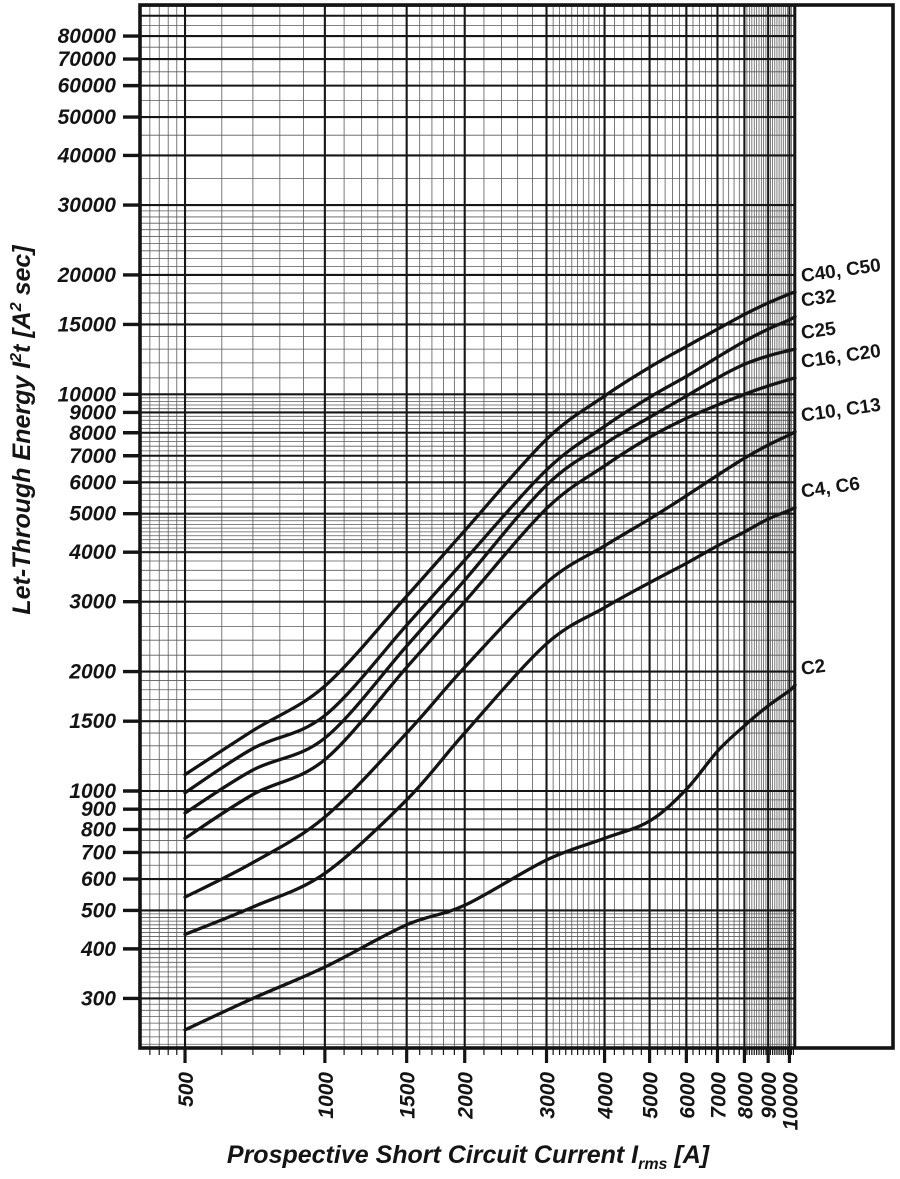  I want to click on y-tick-label: 900, so click(98, 809).